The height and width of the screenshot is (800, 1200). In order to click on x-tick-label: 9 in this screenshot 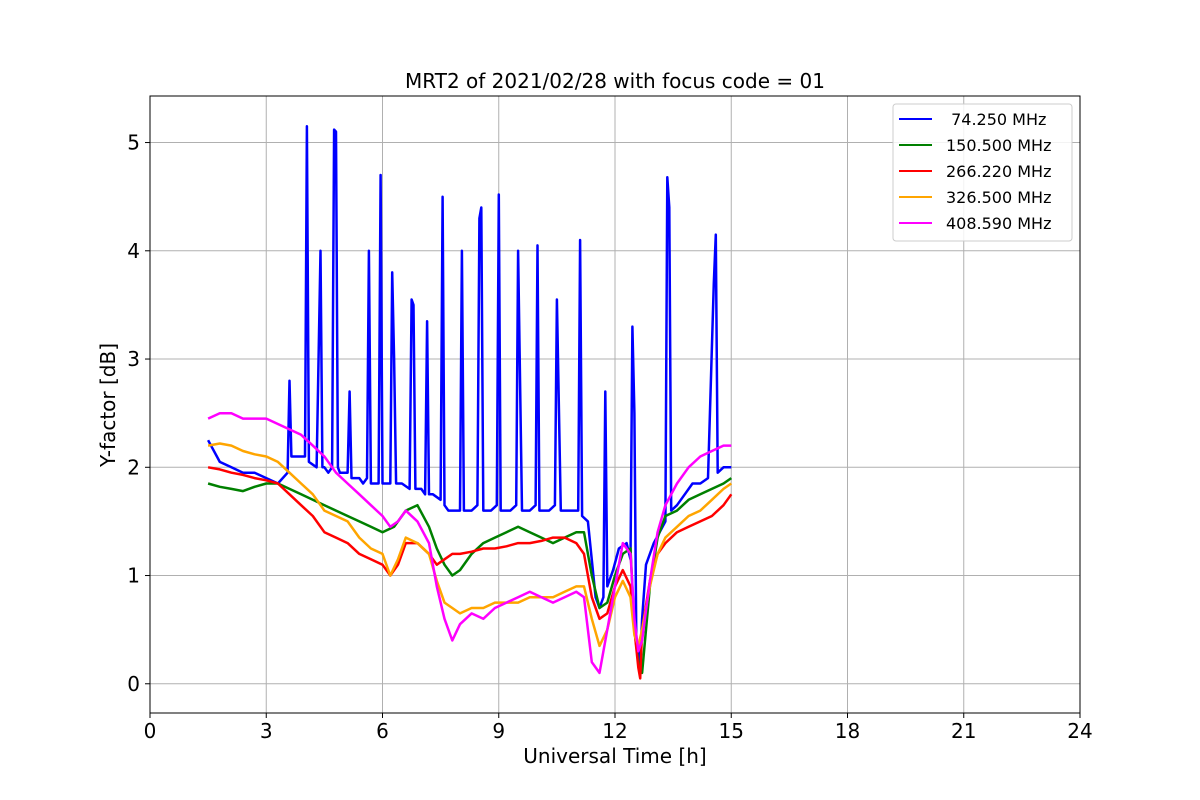, I will do `click(498, 731)`.